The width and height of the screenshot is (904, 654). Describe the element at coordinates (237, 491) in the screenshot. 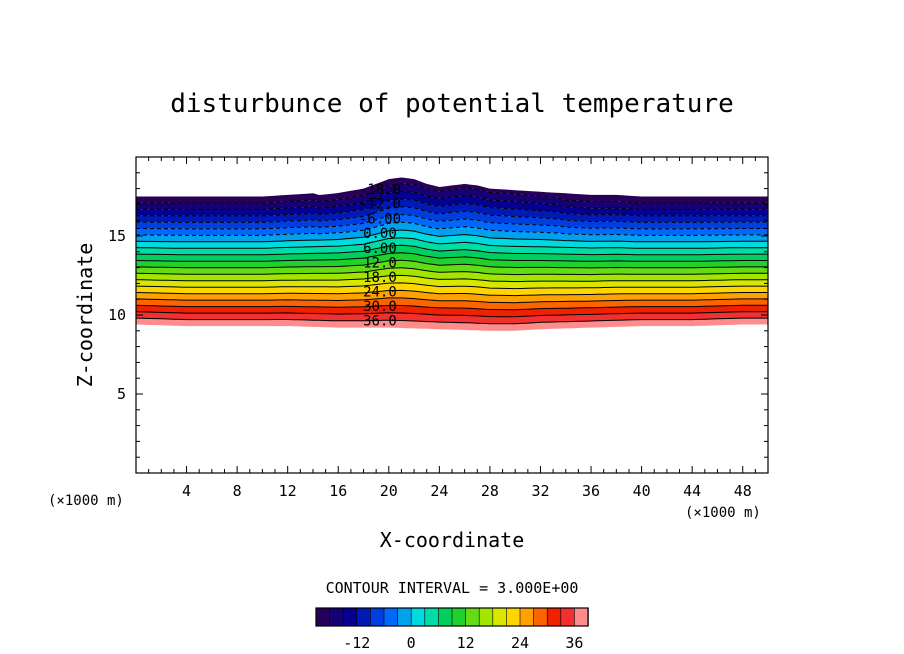

I see `x-tick-label: 8` at that location.